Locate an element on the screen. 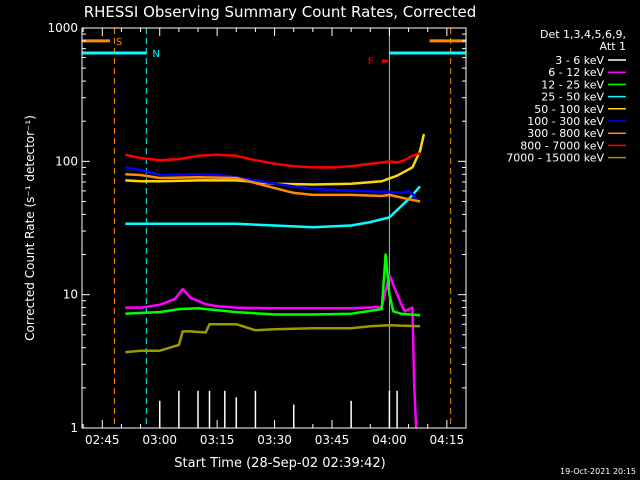 The image size is (640, 480). x-tick-label: 04:00 is located at coordinates (389, 440).